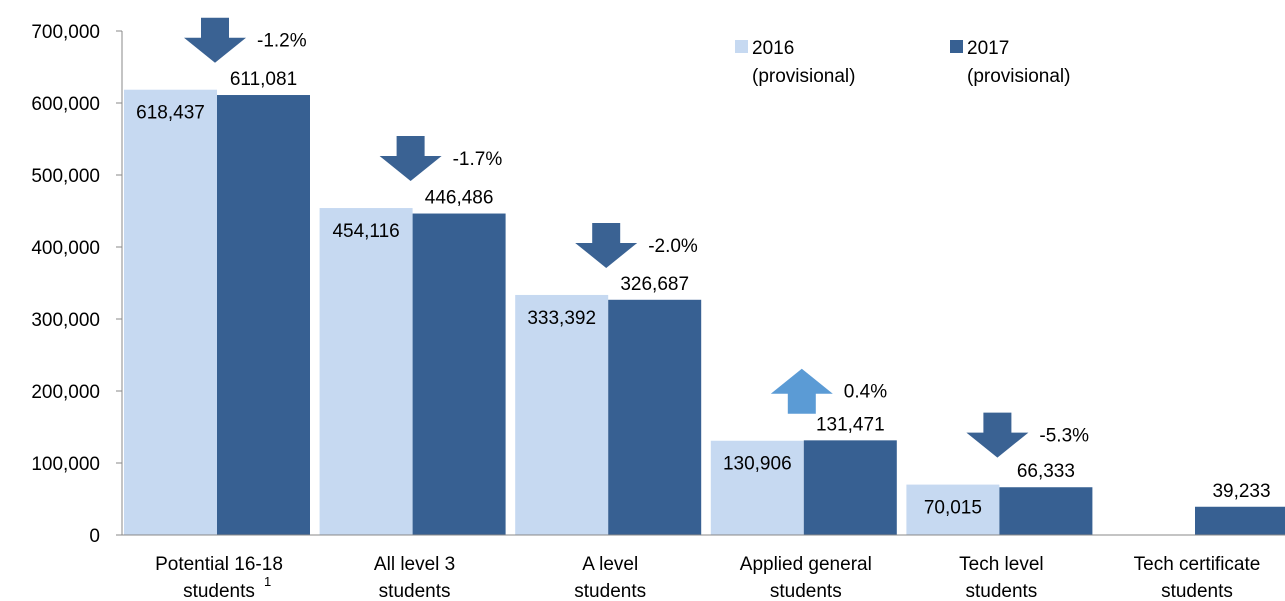  I want to click on y-tick-label: 600,000, so click(65, 104).